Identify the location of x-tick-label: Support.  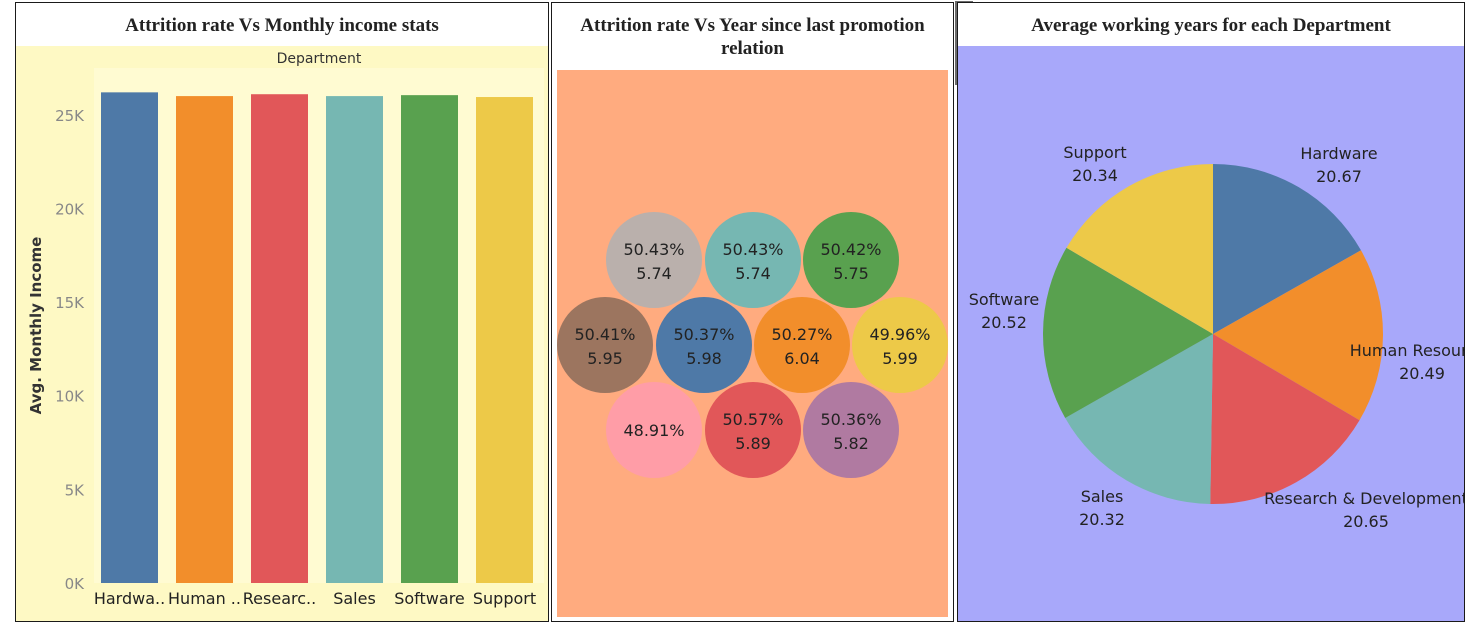
(504, 598).